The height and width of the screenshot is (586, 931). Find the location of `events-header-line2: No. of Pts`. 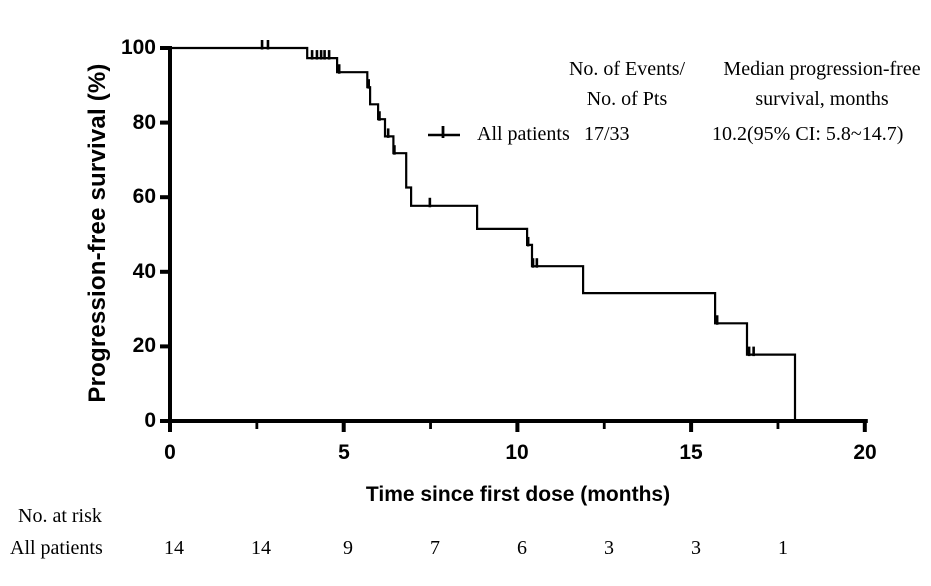

events-header-line2: No. of Pts is located at coordinates (627, 99).